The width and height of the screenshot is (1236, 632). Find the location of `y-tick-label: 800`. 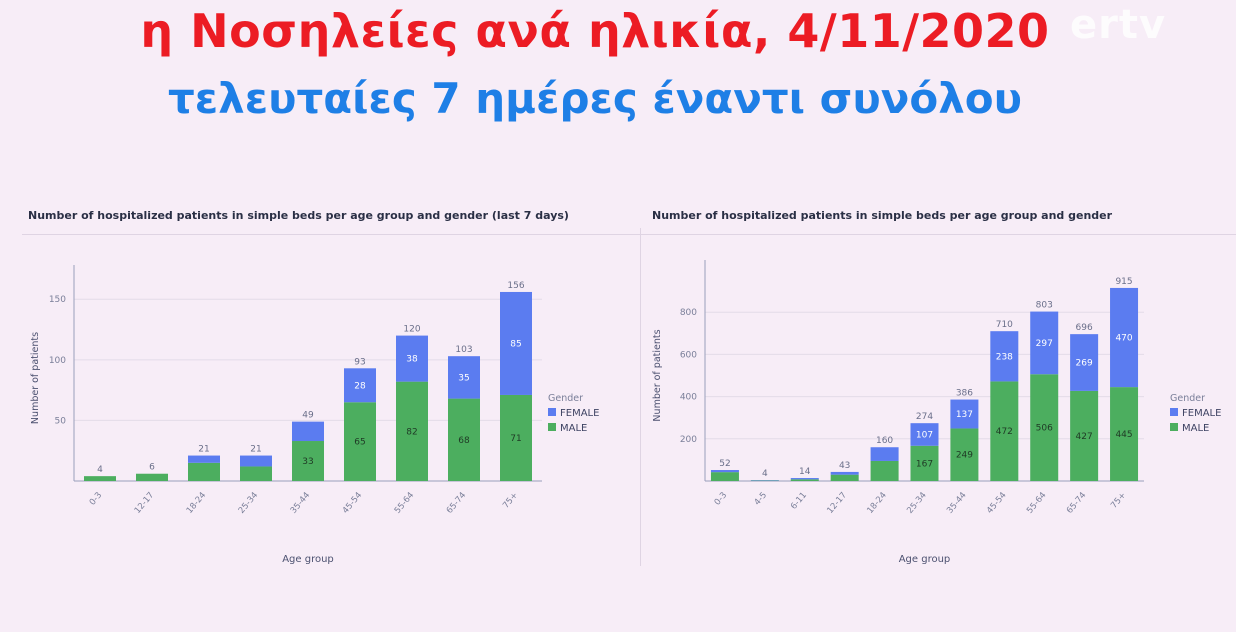

y-tick-label: 800 is located at coordinates (688, 313).